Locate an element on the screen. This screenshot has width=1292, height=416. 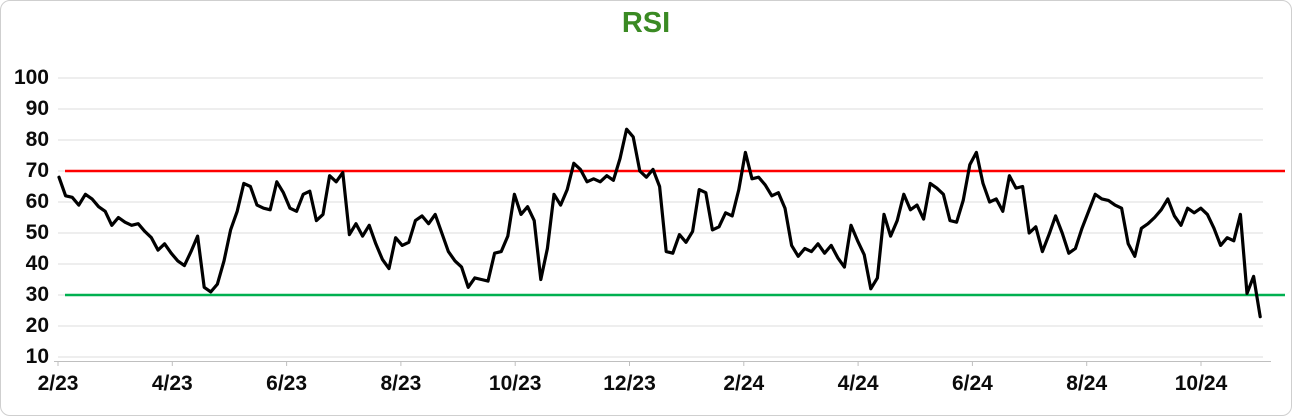
x-axis-label-12-23: 12/23 is located at coordinates (629, 383).